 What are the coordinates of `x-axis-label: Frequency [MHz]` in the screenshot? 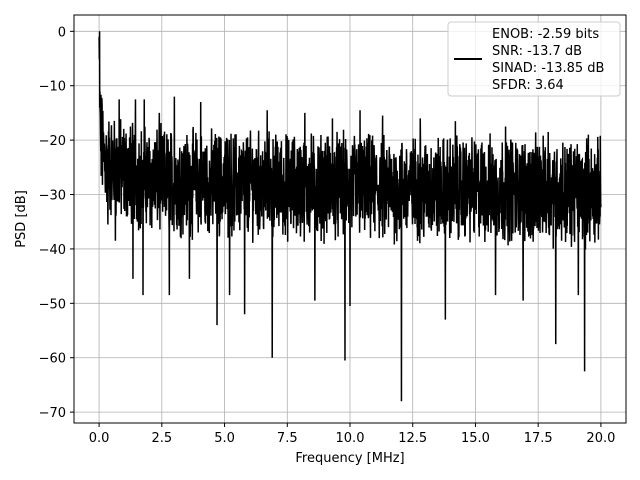 It's located at (349, 458).